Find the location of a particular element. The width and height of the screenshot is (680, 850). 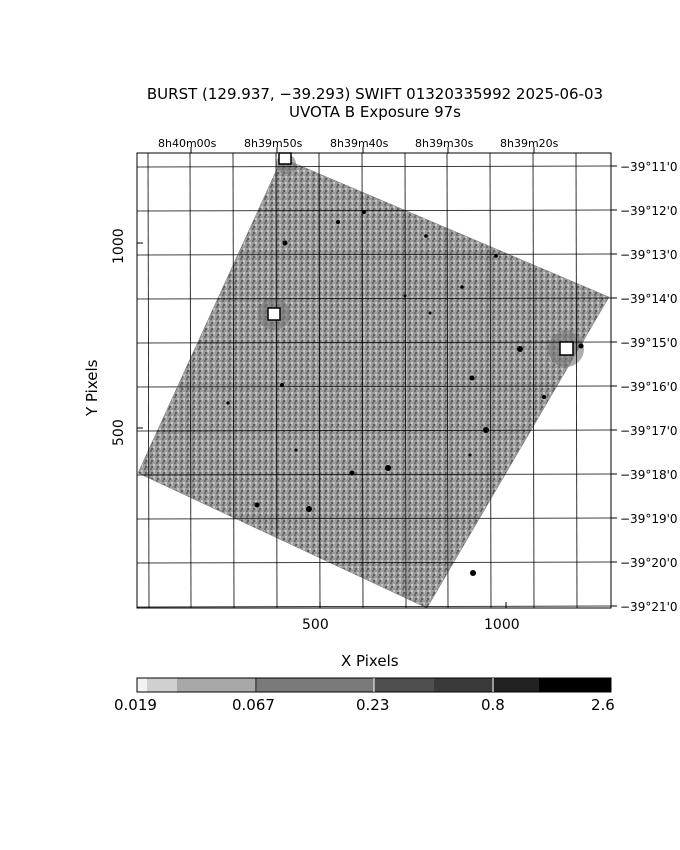

colorbar-label: 2.6 is located at coordinates (603, 705).